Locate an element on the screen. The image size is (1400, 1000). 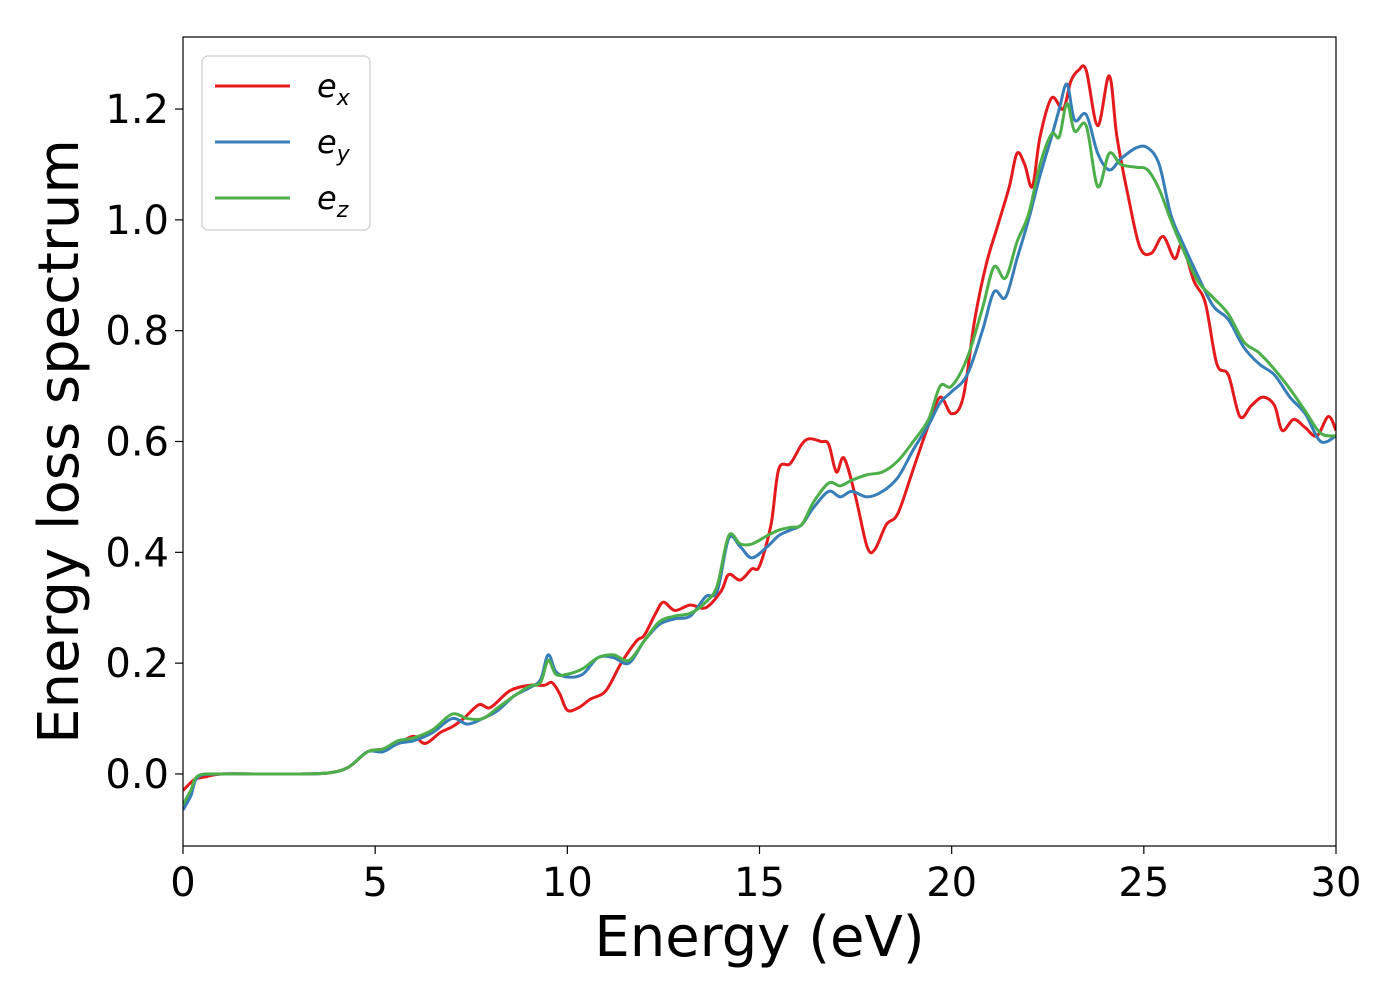
x-axis-title: Energy (eV) is located at coordinates (759, 937).